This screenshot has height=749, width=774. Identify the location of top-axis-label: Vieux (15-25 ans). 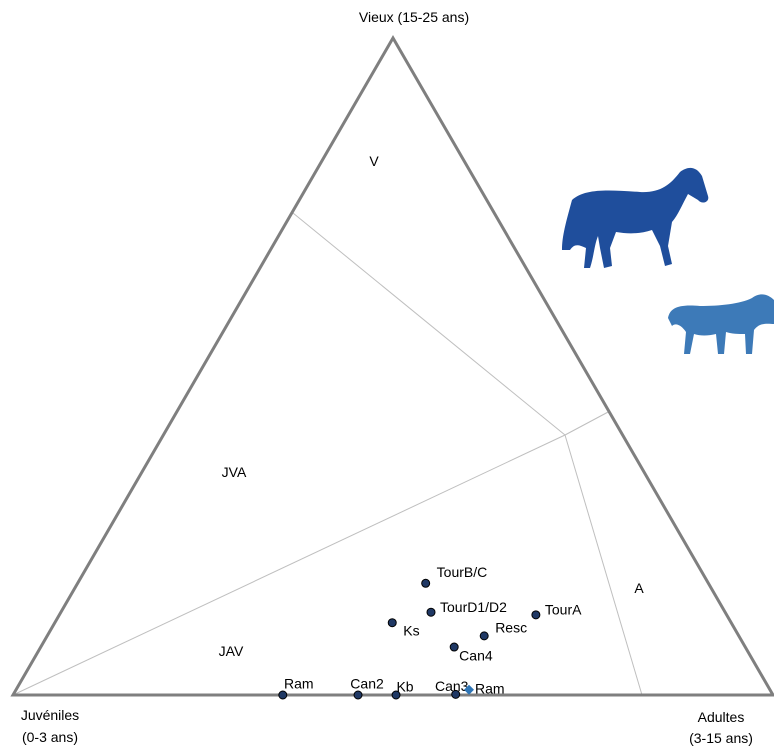
(414, 17).